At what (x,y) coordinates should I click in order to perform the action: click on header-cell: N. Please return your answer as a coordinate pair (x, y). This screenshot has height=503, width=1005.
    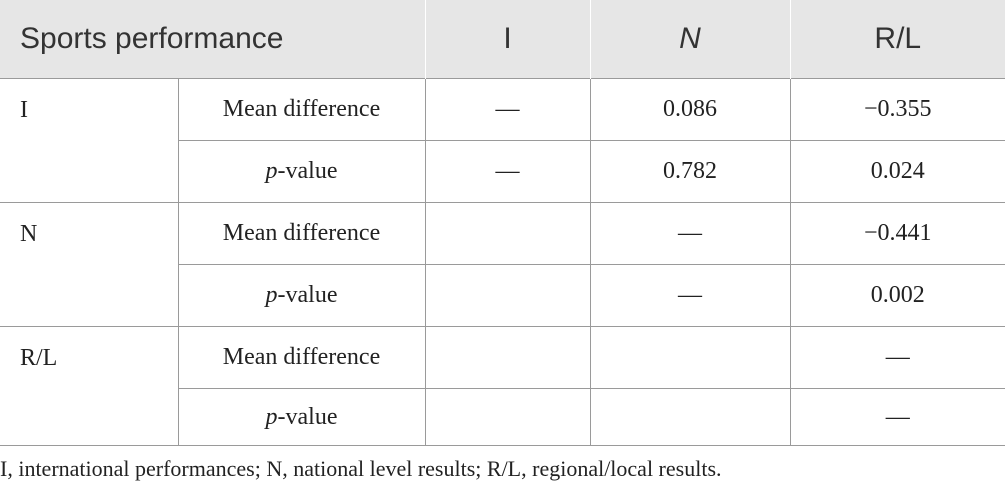
    Looking at the image, I should click on (690, 39).